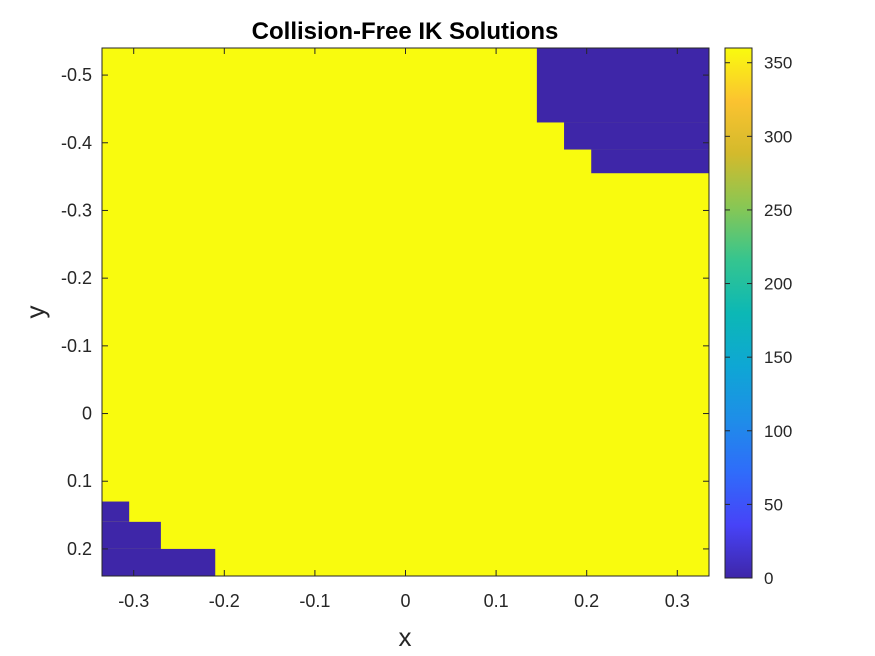  I want to click on colorbar-tick-label: 200, so click(778, 284).